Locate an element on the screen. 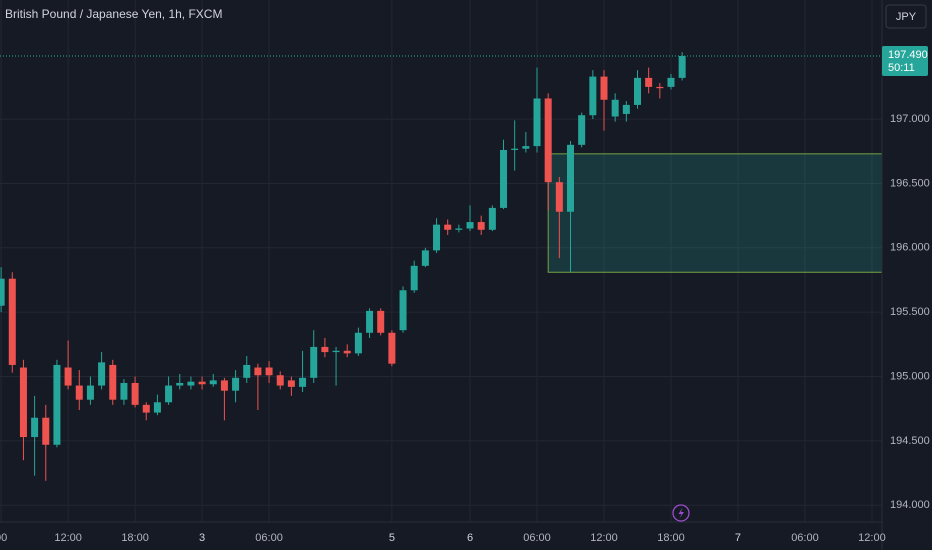 The image size is (932, 550). last-price-badge is located at coordinates (905, 60).